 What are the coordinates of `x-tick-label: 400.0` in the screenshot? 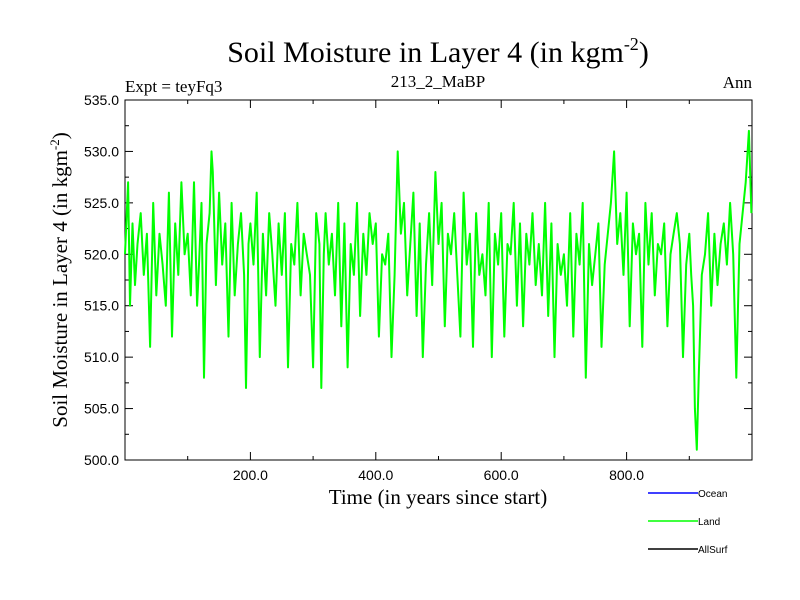 It's located at (375, 475).